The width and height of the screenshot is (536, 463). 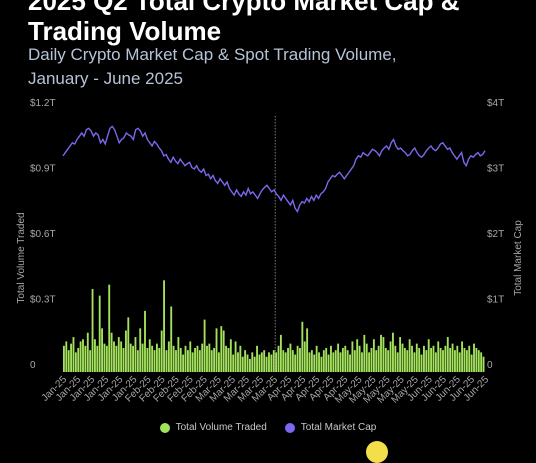 What do you see at coordinates (330, 427) in the screenshot?
I see `legend-item-market-cap: Total Market Cap` at bounding box center [330, 427].